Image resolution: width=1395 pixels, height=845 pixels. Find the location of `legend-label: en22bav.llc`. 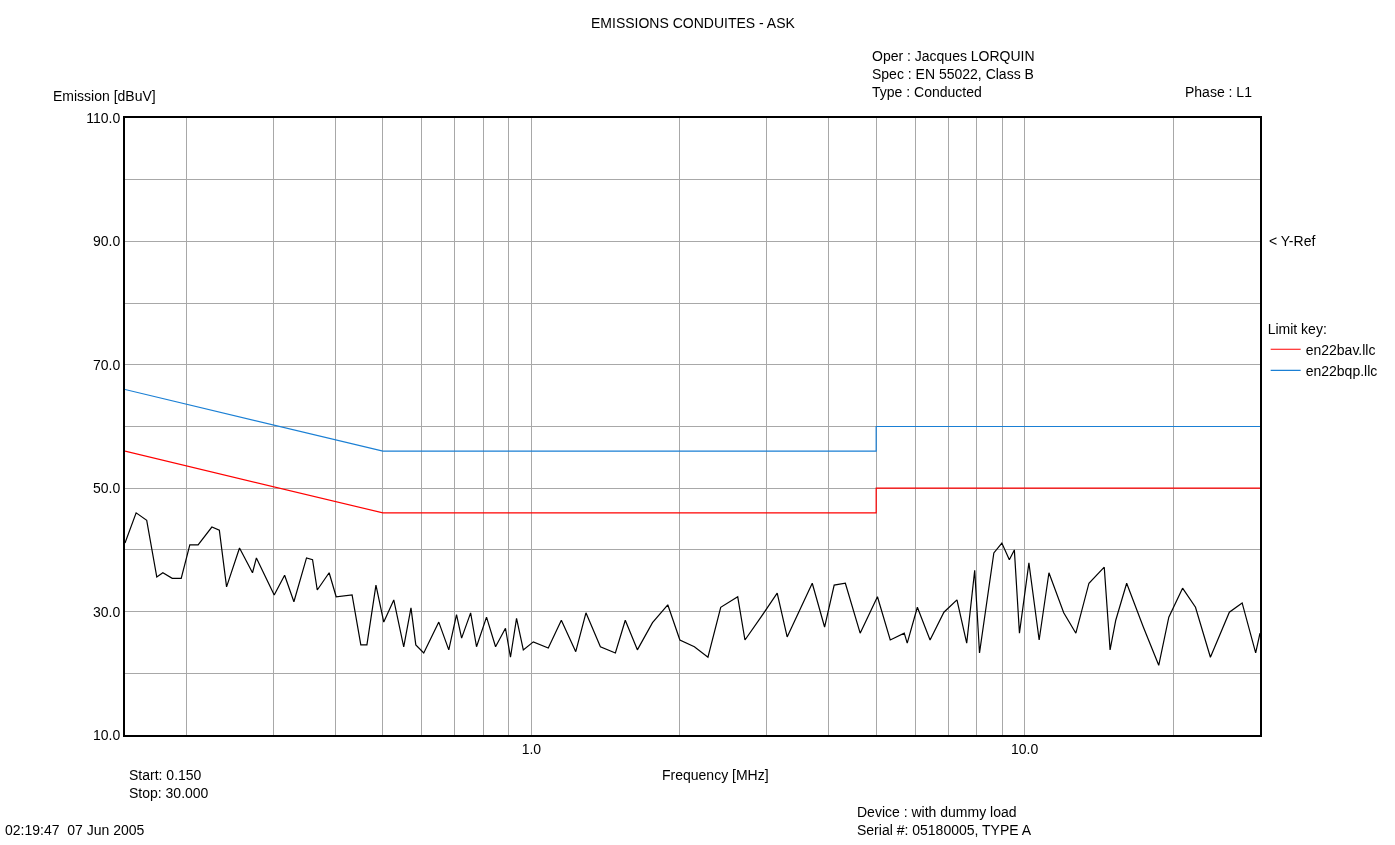

legend-label: en22bav.llc is located at coordinates (1340, 349).